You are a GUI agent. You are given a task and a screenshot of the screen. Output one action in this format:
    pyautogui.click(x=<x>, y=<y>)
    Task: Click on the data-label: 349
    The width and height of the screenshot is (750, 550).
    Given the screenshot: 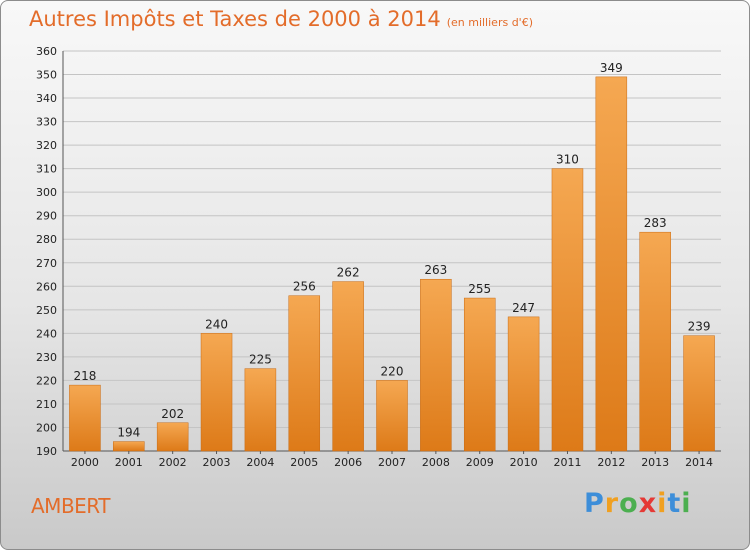 What is the action you would take?
    pyautogui.click(x=611, y=68)
    